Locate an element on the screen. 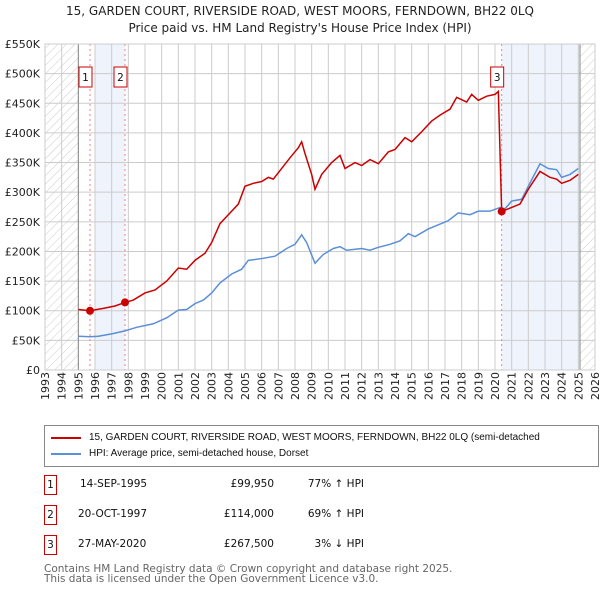 This screenshot has height=590, width=600. x-tick-label: 2025 is located at coordinates (578, 386).